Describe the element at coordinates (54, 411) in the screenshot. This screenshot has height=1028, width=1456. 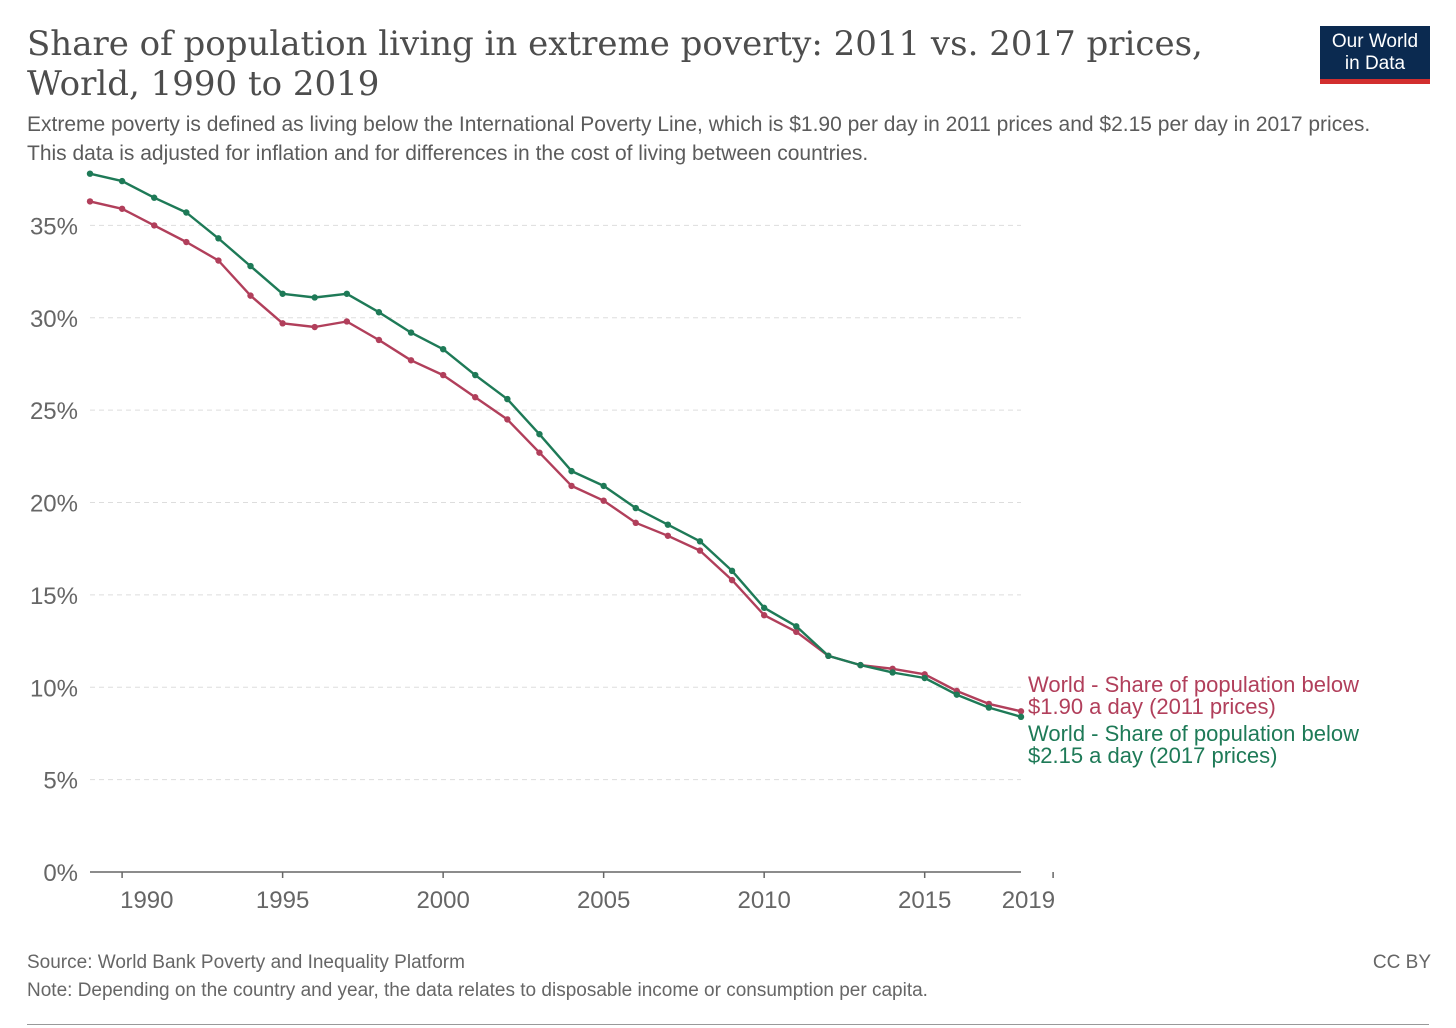
I see `y-tick-label: 25%` at that location.